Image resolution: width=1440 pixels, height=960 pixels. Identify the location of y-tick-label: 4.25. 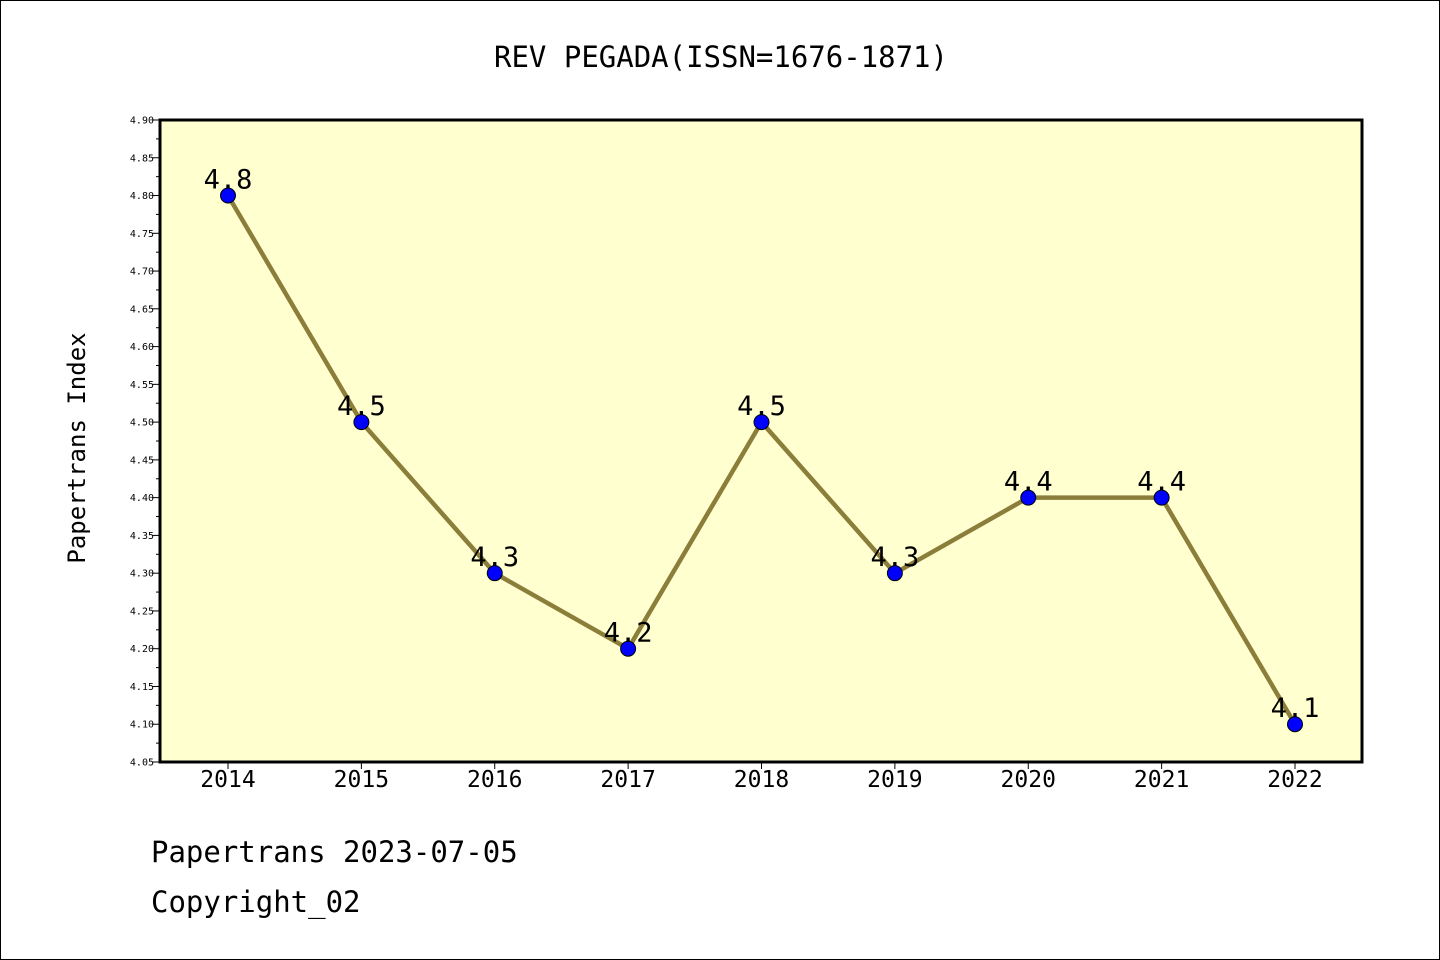
(142, 611).